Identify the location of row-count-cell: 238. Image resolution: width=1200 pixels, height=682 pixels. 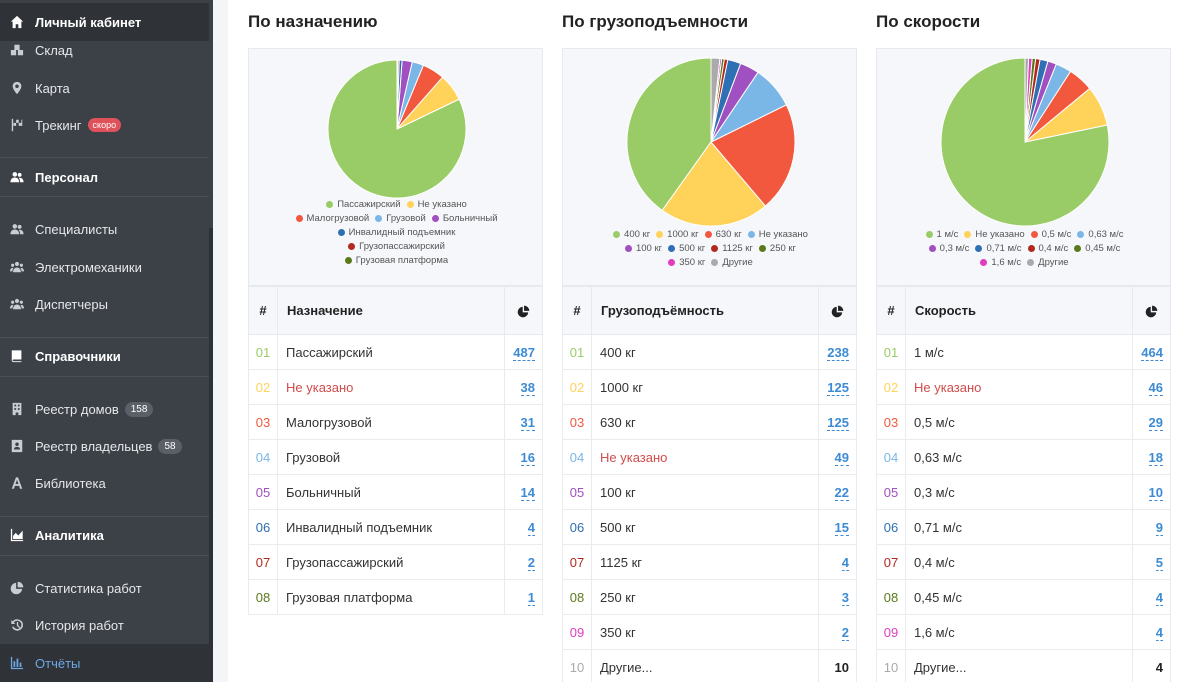
(837, 352).